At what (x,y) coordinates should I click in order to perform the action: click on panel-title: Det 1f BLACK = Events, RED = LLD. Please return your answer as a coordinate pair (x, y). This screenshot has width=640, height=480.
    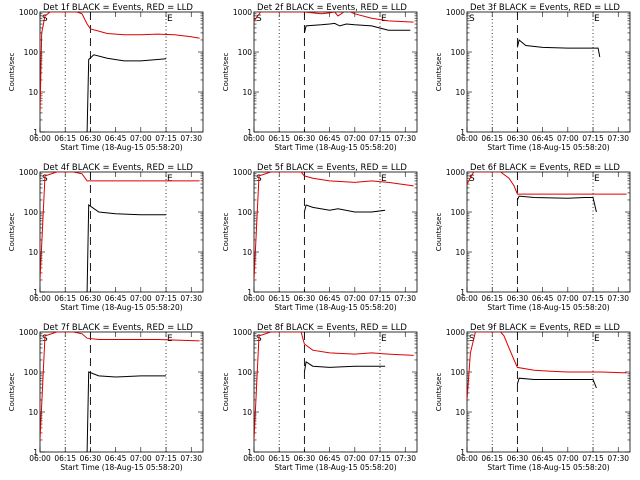
    Looking at the image, I should click on (118, 8).